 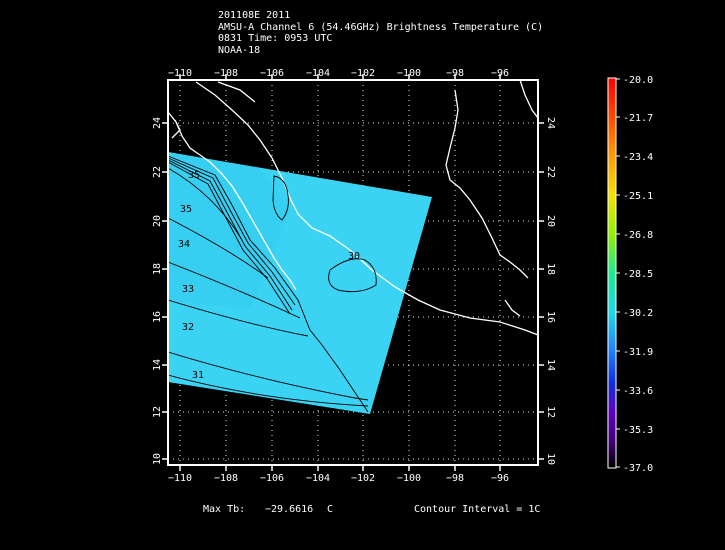 I want to click on lat-labels-right: 24 22 20 18 16 14 12 10, so click(x=550, y=291).